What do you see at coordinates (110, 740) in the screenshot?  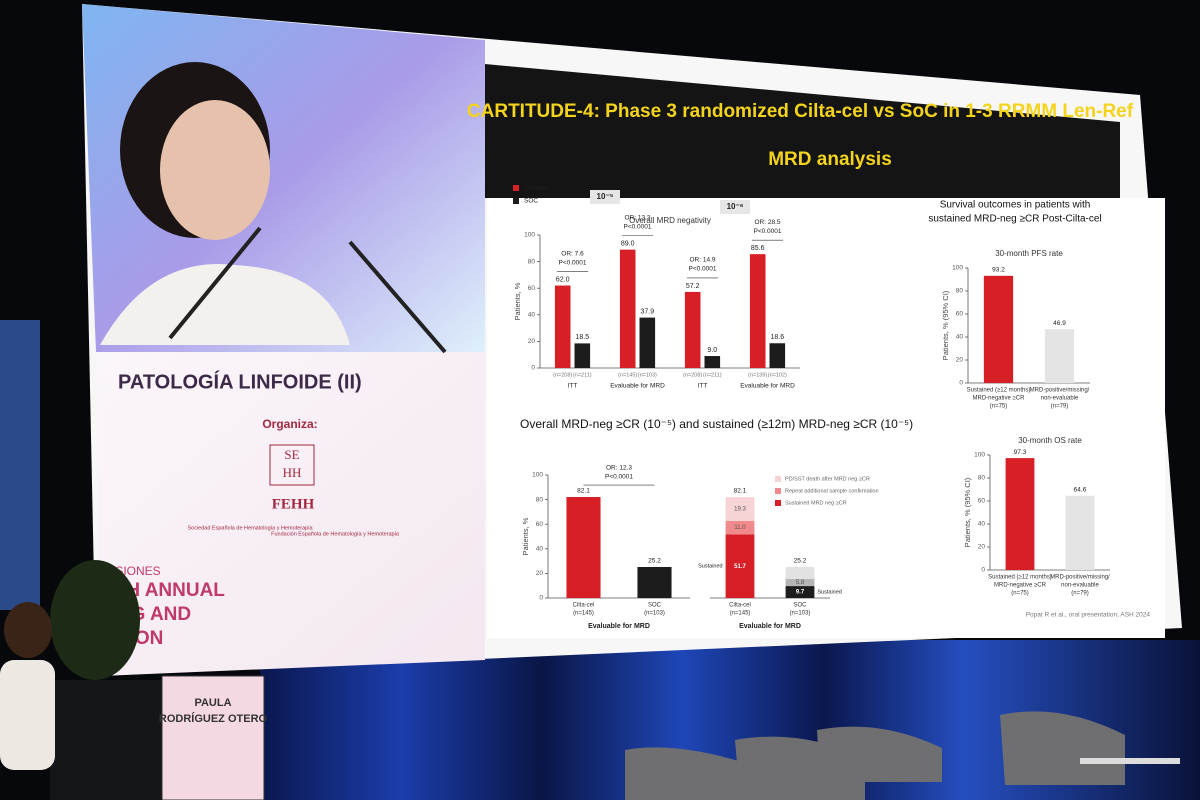 I see `lectern` at bounding box center [110, 740].